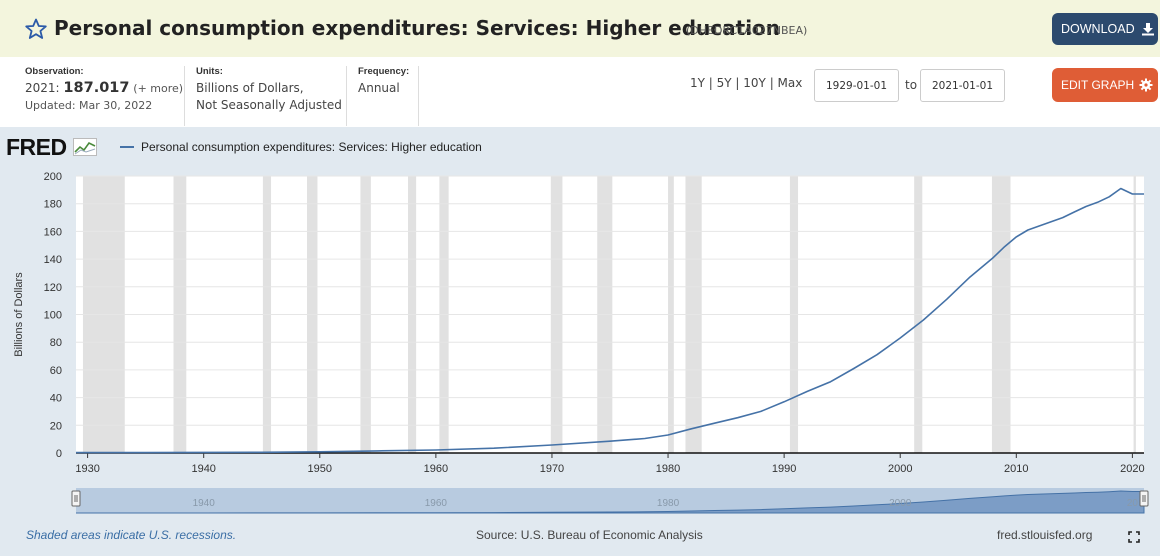  Describe the element at coordinates (96, 88) in the screenshot. I see `observation-value: 187.017` at that location.